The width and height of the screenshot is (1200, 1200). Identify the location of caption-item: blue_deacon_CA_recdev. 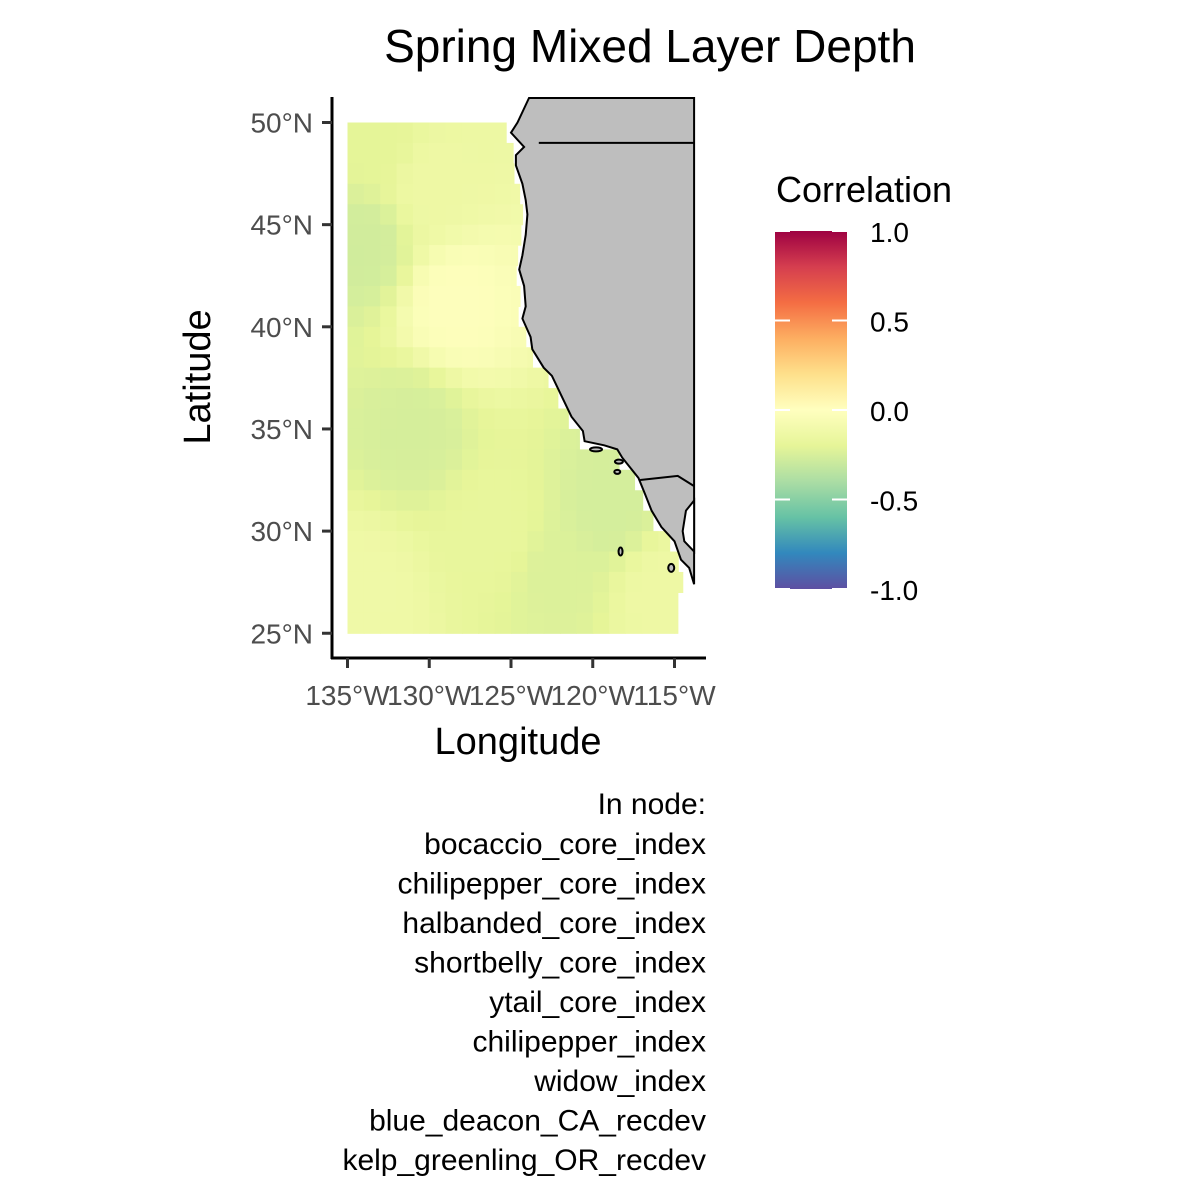
(537, 1121).